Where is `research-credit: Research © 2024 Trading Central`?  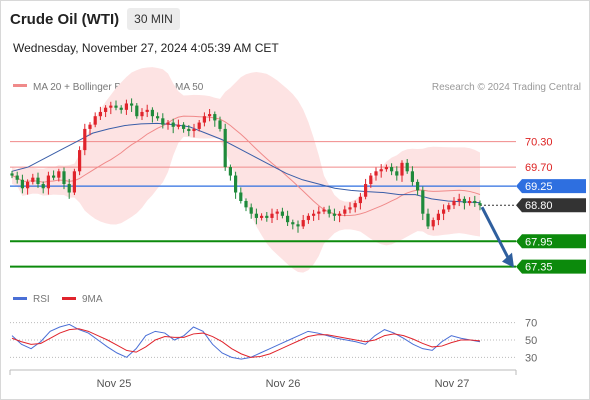 research-credit: Research © 2024 Trading Central is located at coordinates (506, 87).